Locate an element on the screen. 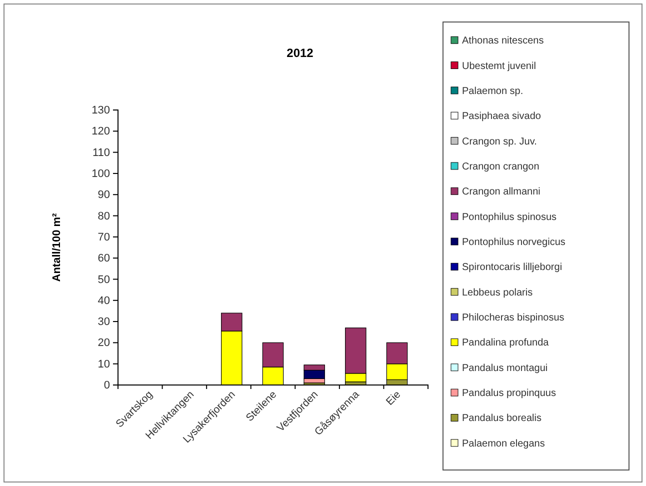  legend-label: Crangon allmanni is located at coordinates (501, 192).